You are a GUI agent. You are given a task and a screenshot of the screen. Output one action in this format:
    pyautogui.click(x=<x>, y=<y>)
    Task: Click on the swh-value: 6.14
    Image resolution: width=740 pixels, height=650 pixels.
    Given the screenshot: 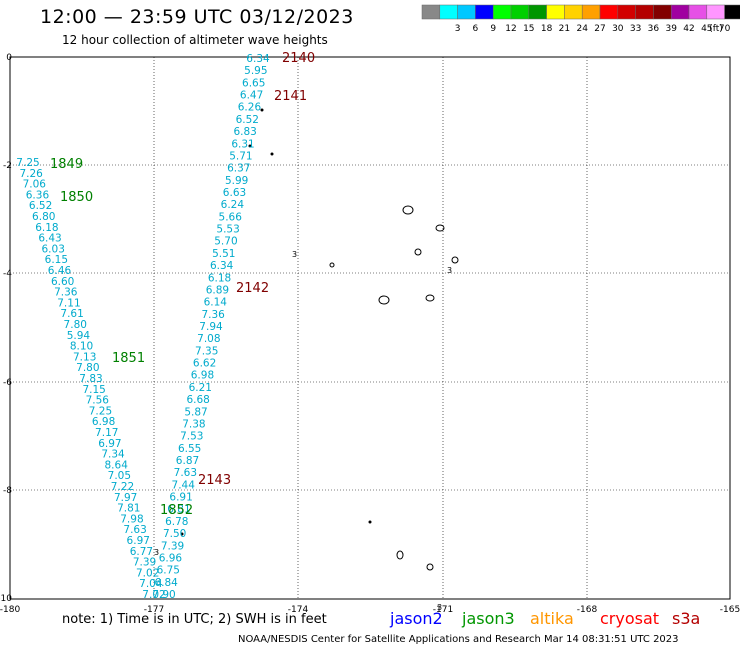 What is the action you would take?
    pyautogui.click(x=216, y=303)
    